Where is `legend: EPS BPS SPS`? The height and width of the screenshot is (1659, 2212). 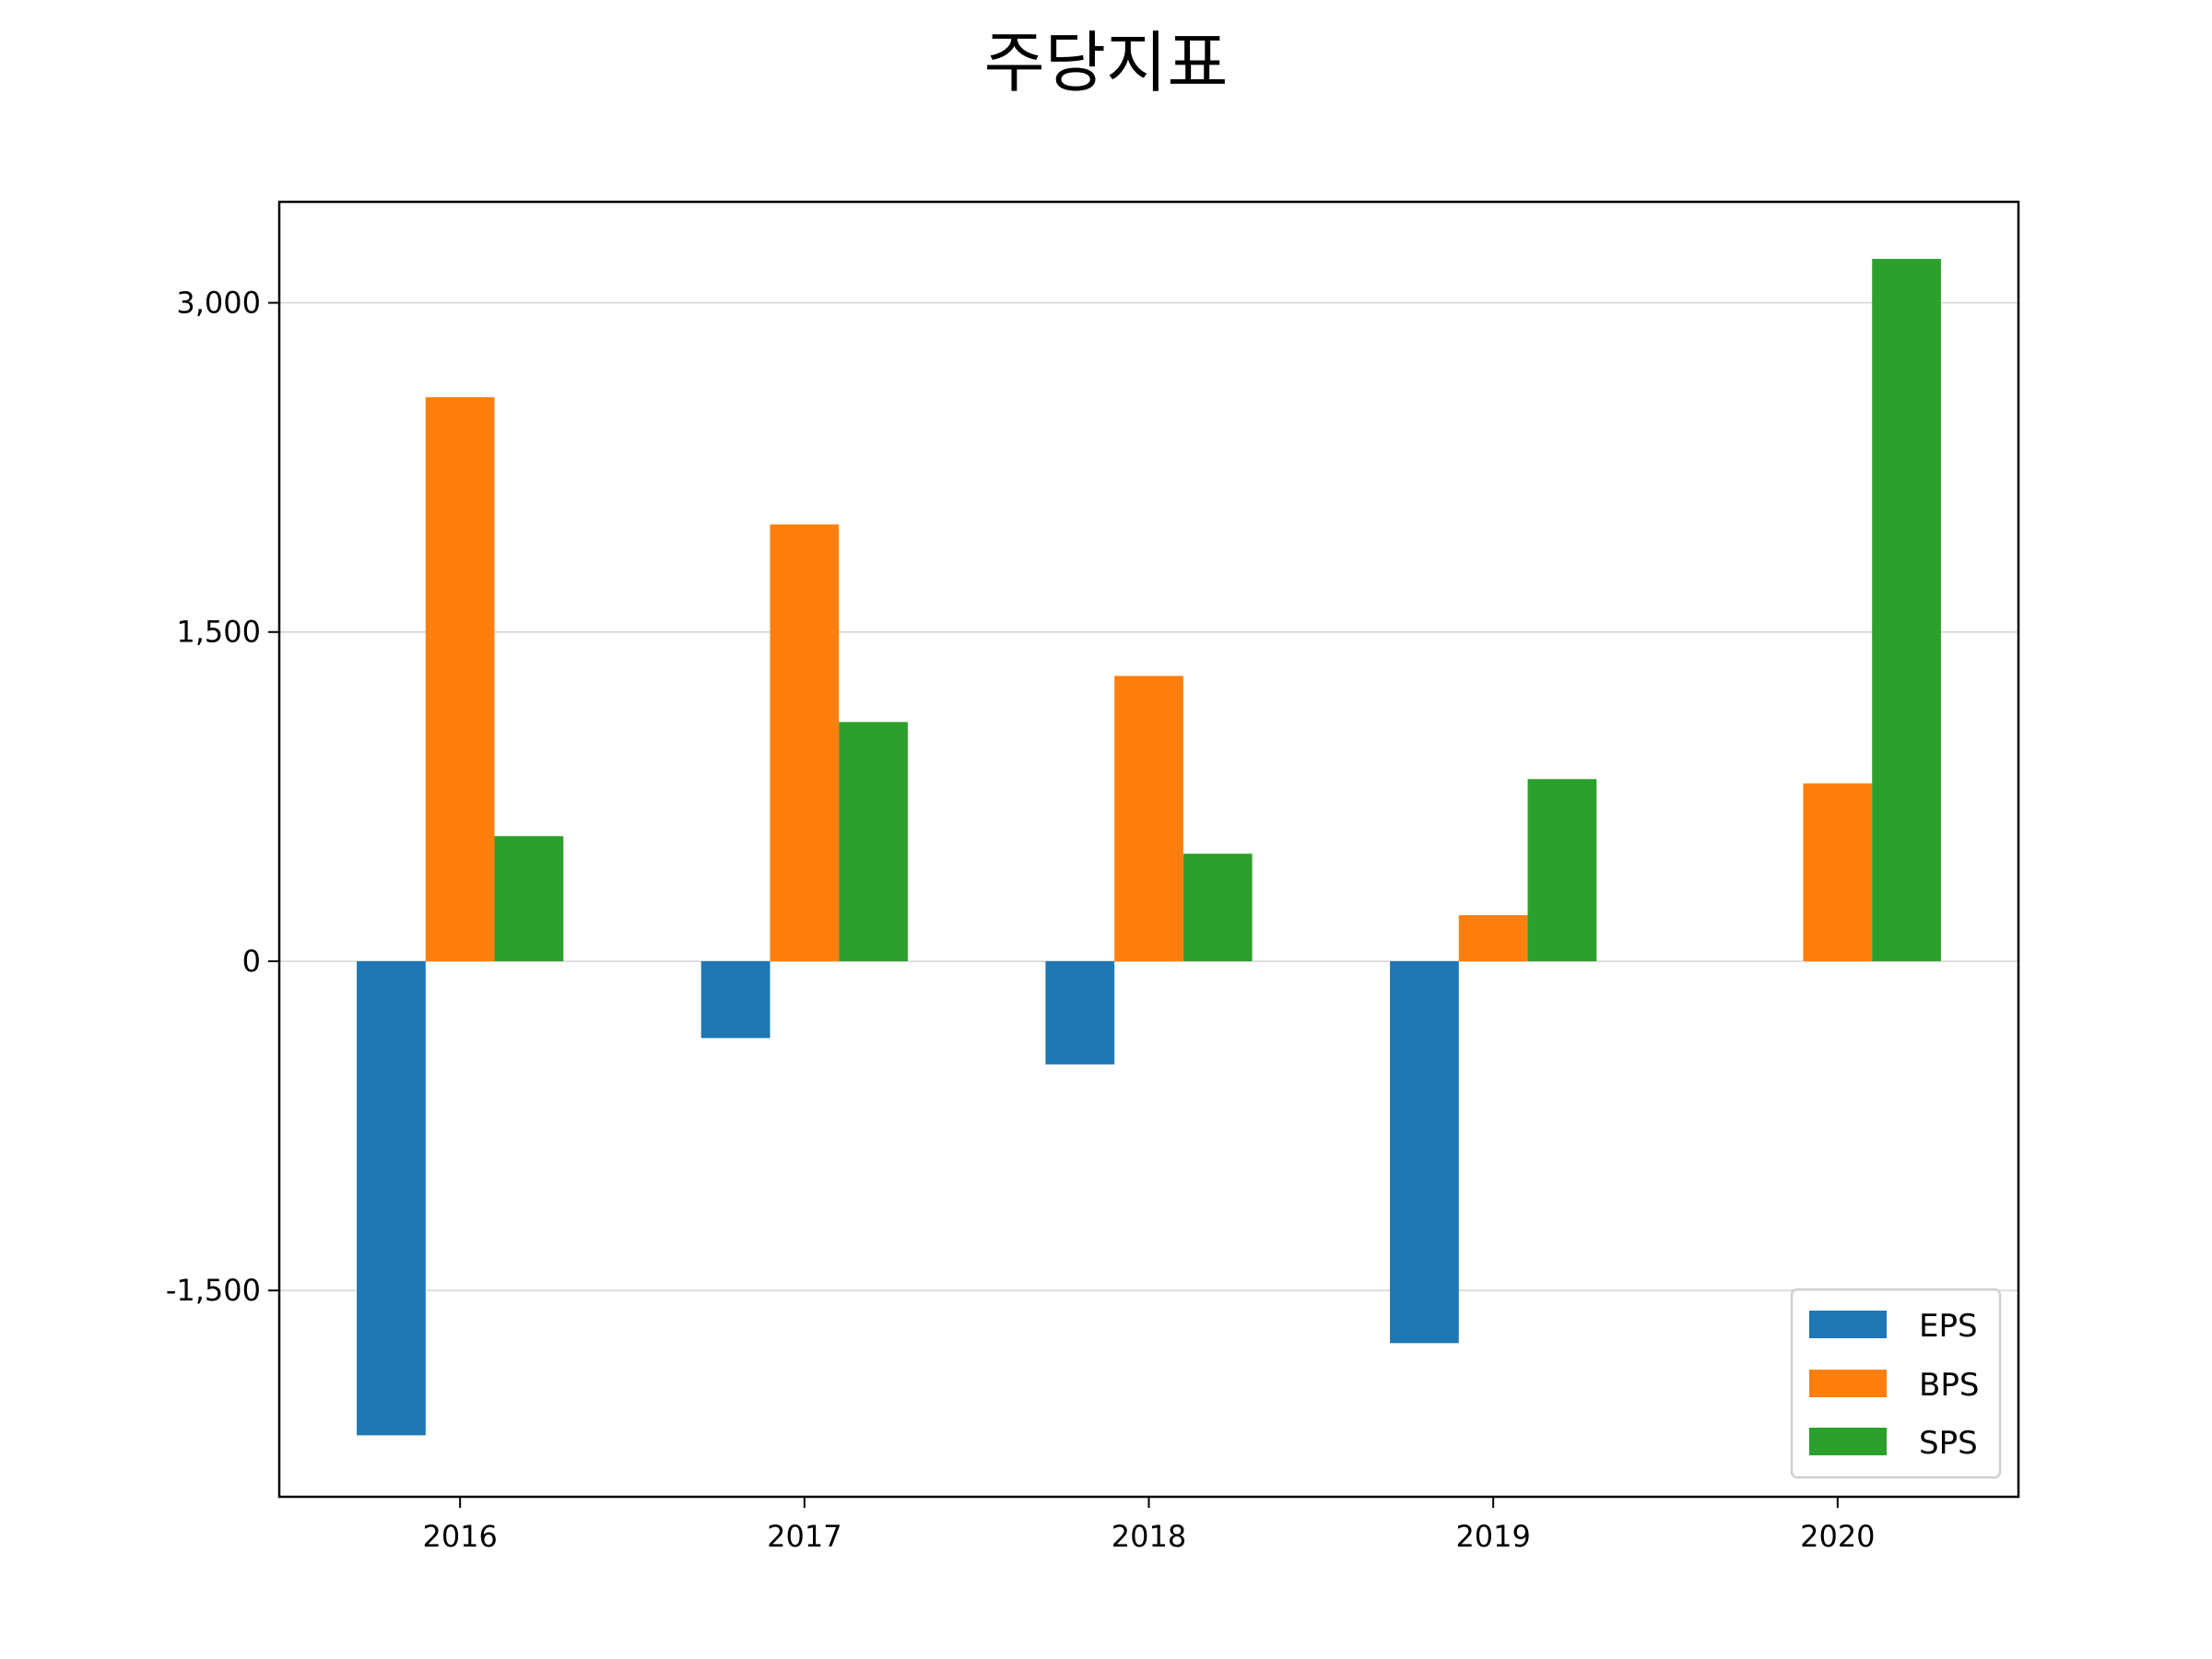
legend: EPS BPS SPS is located at coordinates (1896, 1383).